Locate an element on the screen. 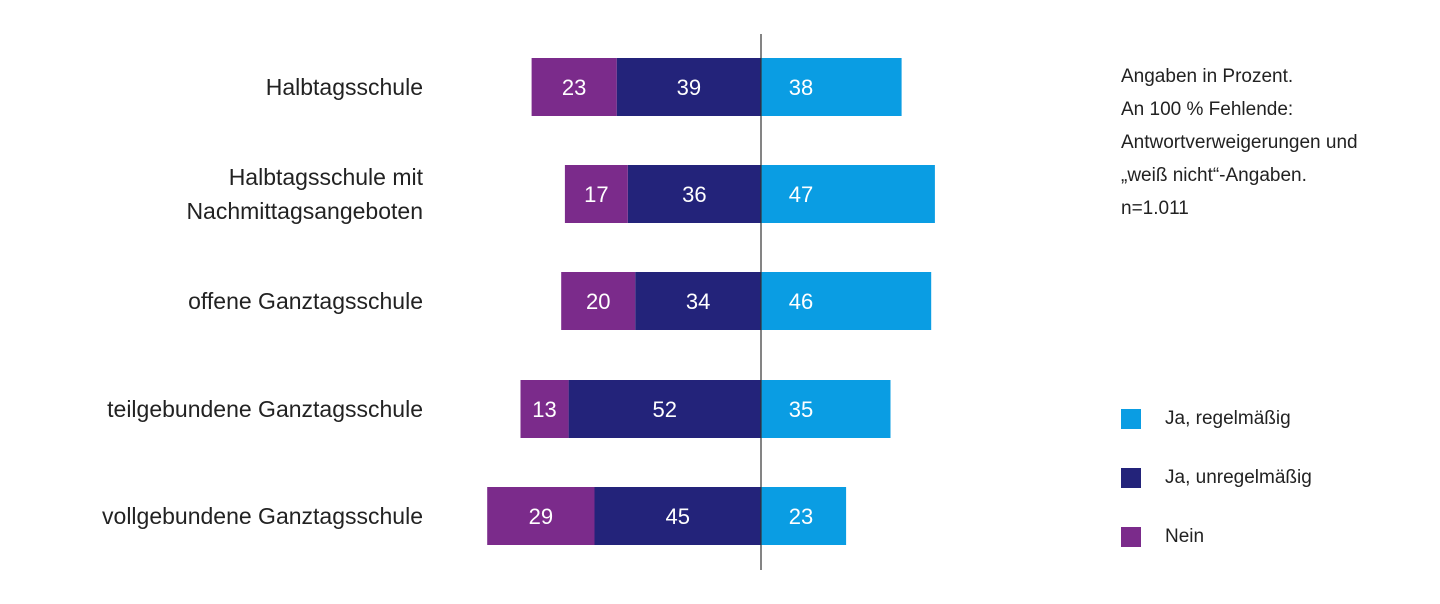  note-line: Antwortverweigerungen und is located at coordinates (1239, 142).